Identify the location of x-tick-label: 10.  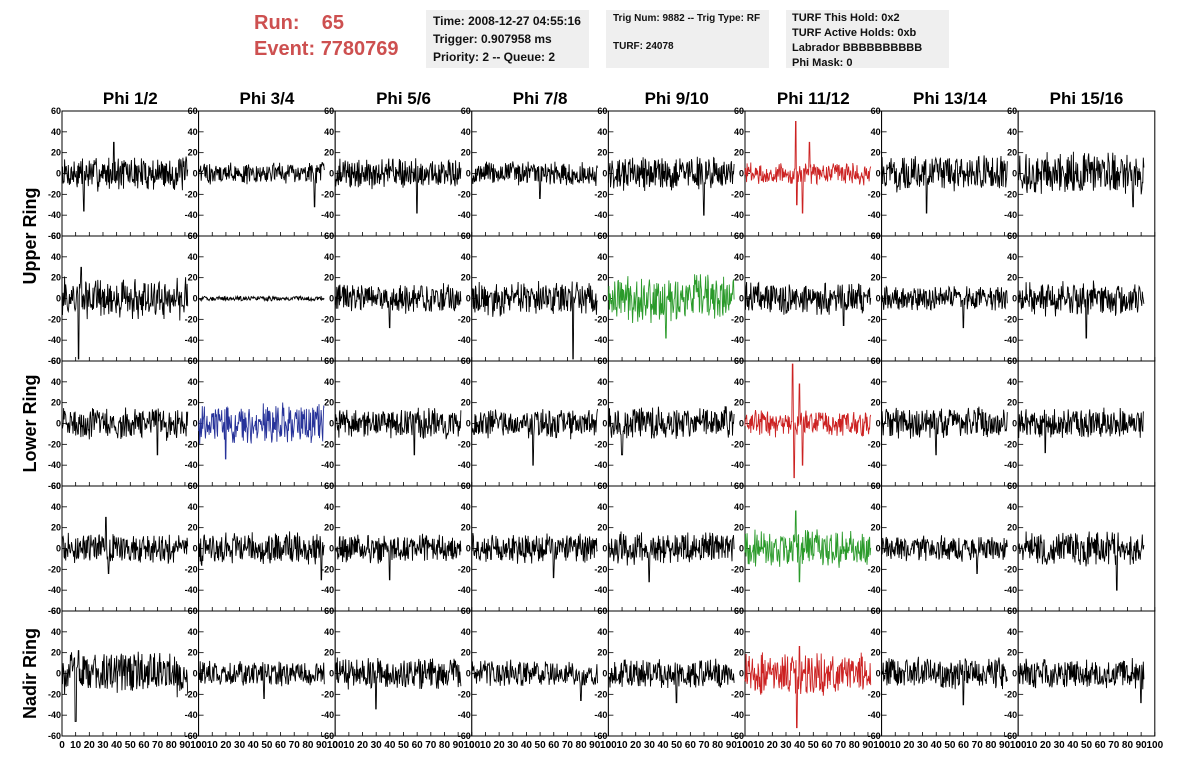
(622, 745).